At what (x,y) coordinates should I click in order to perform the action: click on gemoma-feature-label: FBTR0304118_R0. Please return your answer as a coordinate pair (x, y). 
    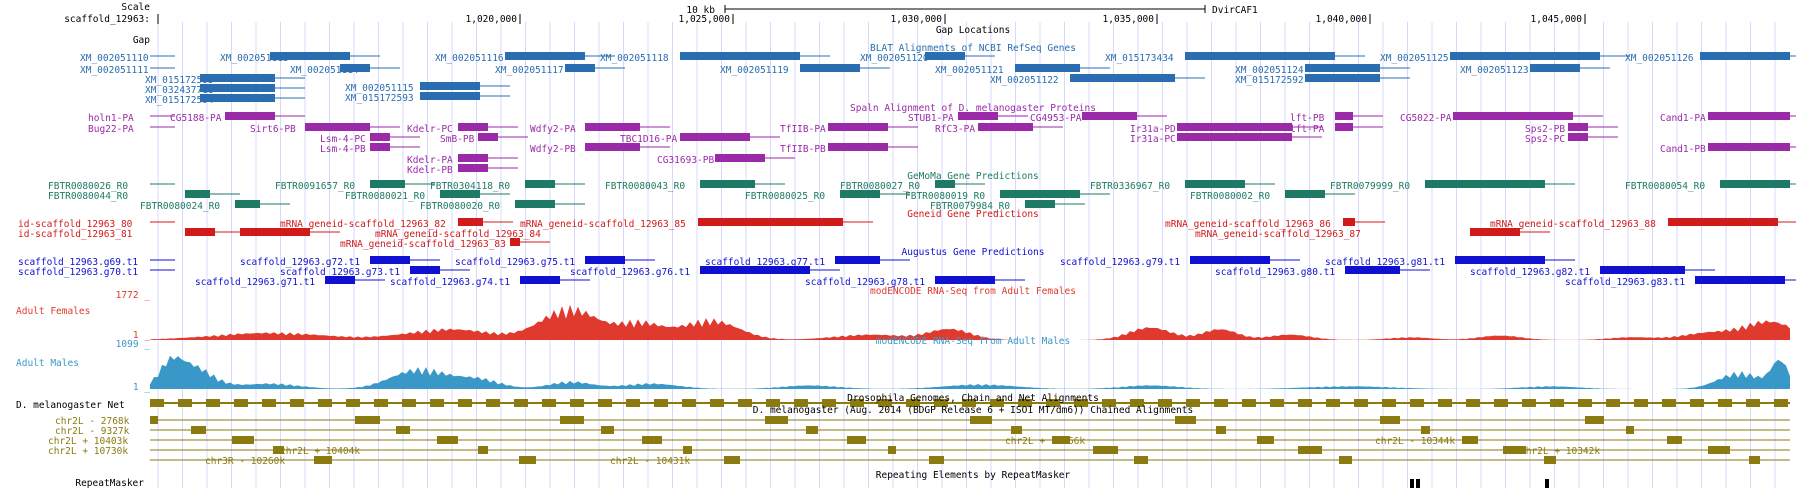
    Looking at the image, I should click on (470, 186).